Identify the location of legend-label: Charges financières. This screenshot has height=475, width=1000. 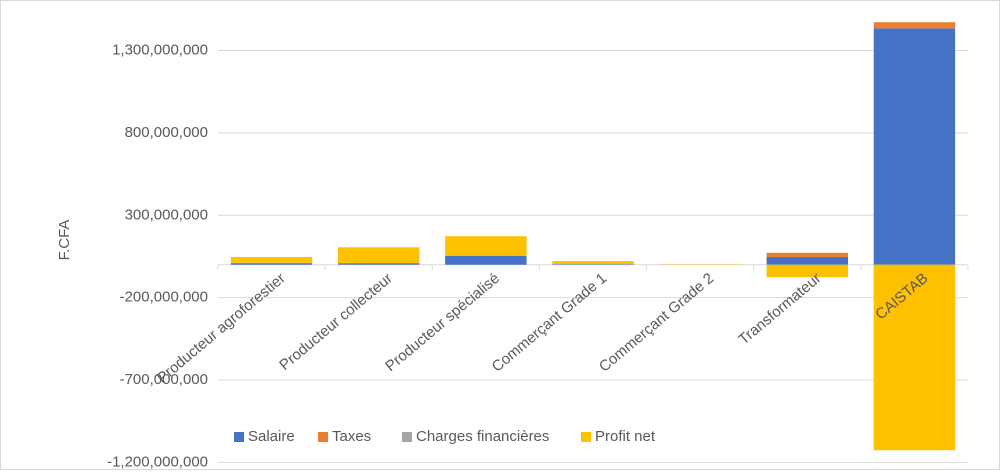
(482, 436).